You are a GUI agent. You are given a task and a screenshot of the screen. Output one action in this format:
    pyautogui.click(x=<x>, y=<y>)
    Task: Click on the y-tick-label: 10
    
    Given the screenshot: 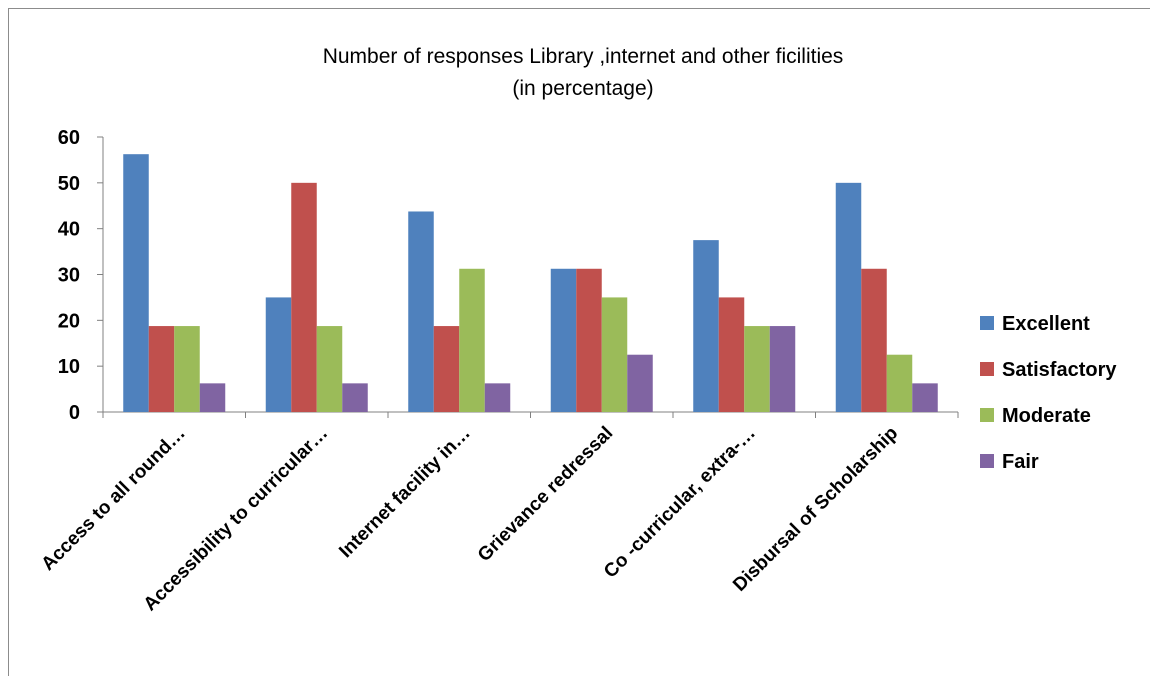 What is the action you would take?
    pyautogui.click(x=69, y=367)
    